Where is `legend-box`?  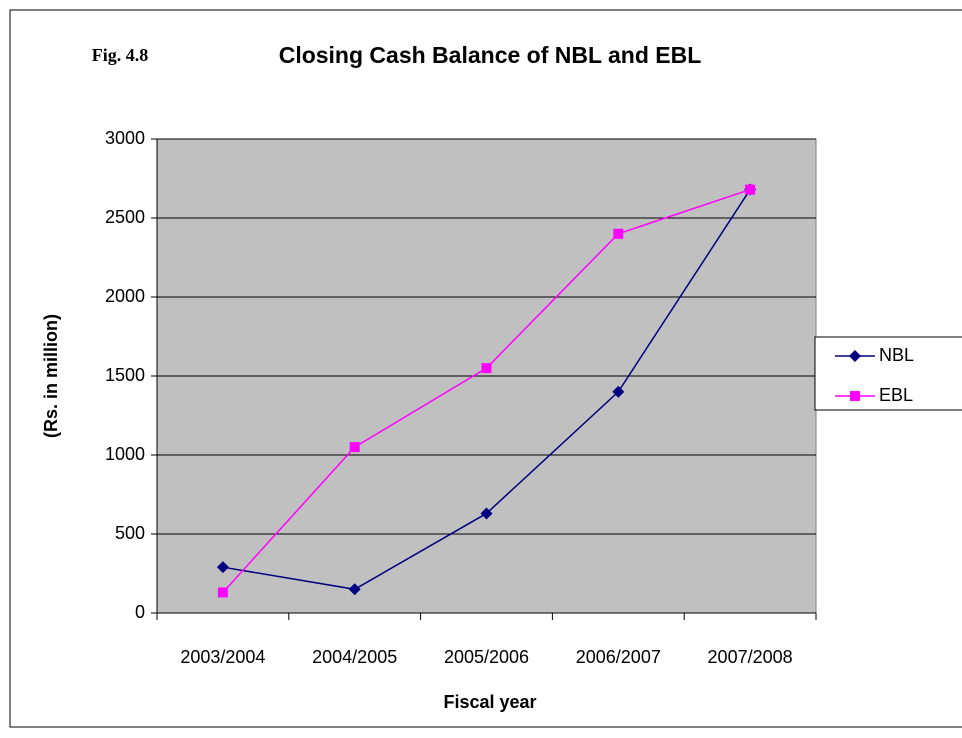 legend-box is located at coordinates (888, 373).